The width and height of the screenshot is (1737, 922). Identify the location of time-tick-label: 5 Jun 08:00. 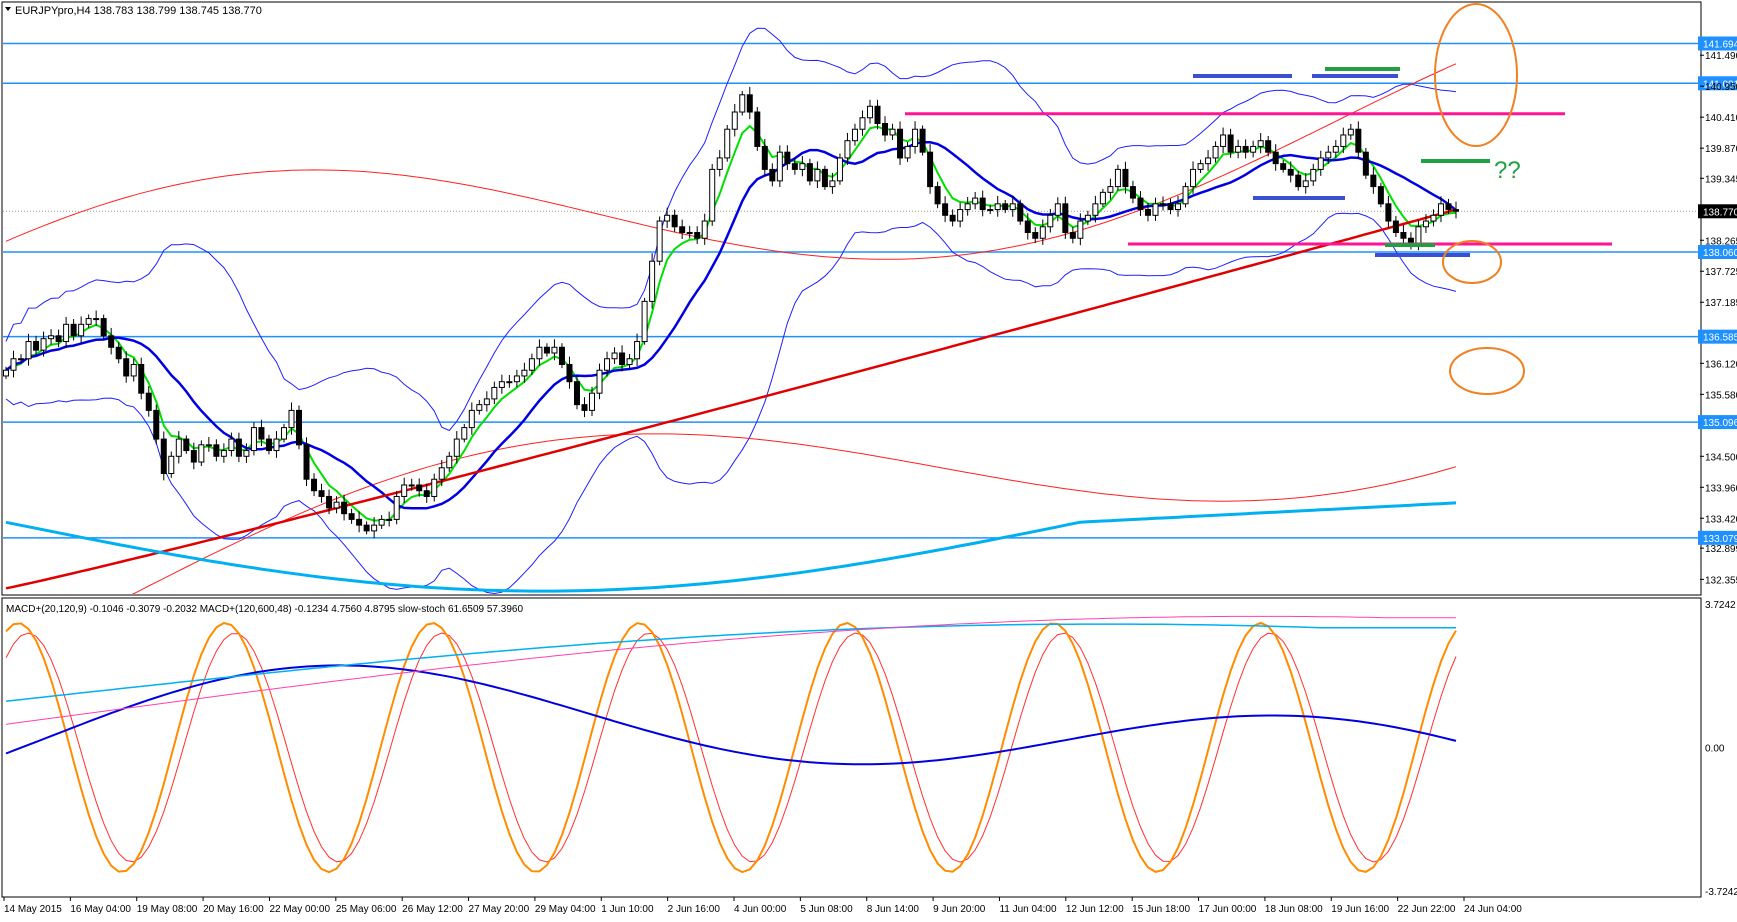
(826, 909).